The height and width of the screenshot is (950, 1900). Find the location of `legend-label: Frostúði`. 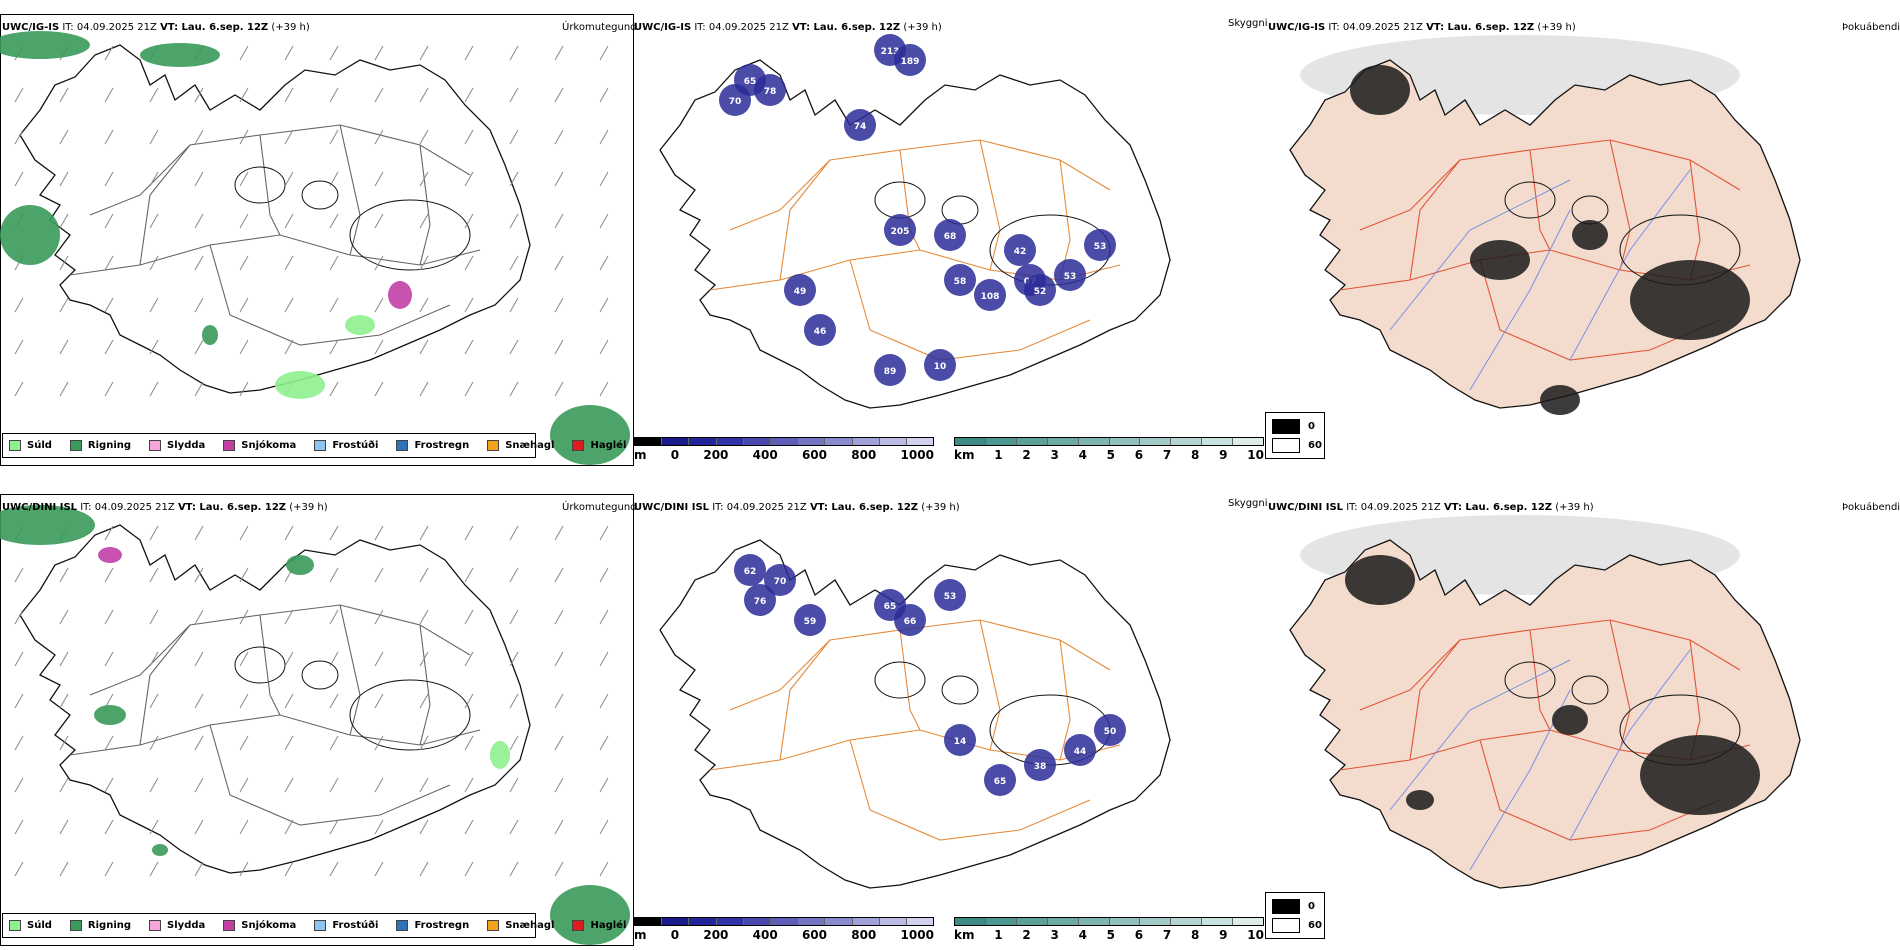

legend-label: Frostúði is located at coordinates (355, 445).